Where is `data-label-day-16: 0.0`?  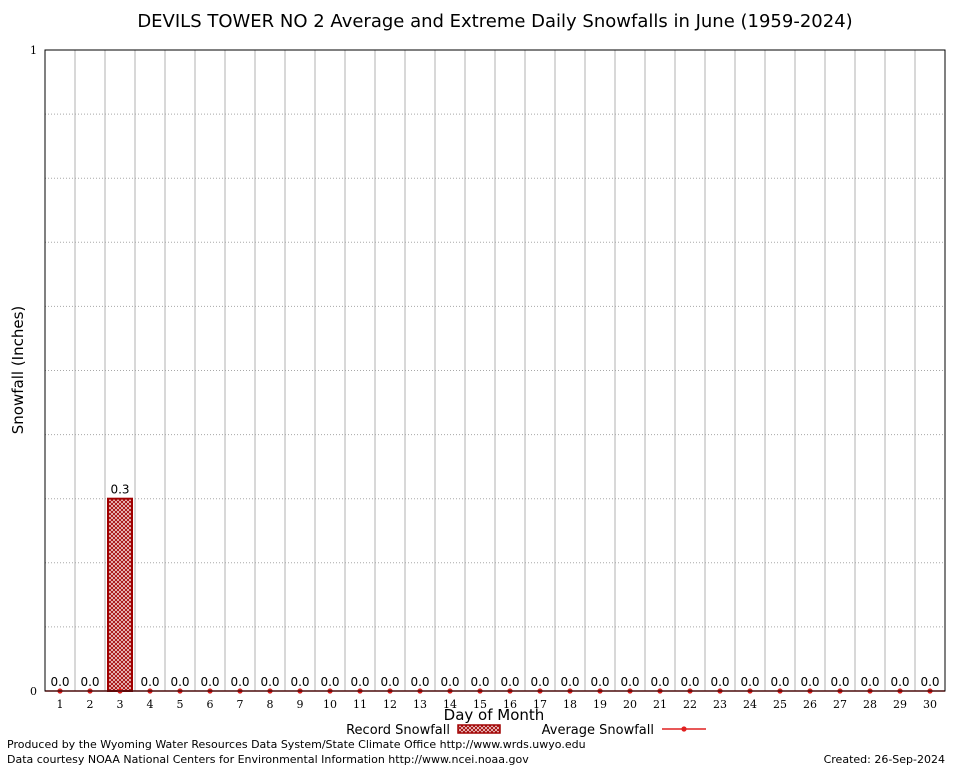 data-label-day-16: 0.0 is located at coordinates (509, 682).